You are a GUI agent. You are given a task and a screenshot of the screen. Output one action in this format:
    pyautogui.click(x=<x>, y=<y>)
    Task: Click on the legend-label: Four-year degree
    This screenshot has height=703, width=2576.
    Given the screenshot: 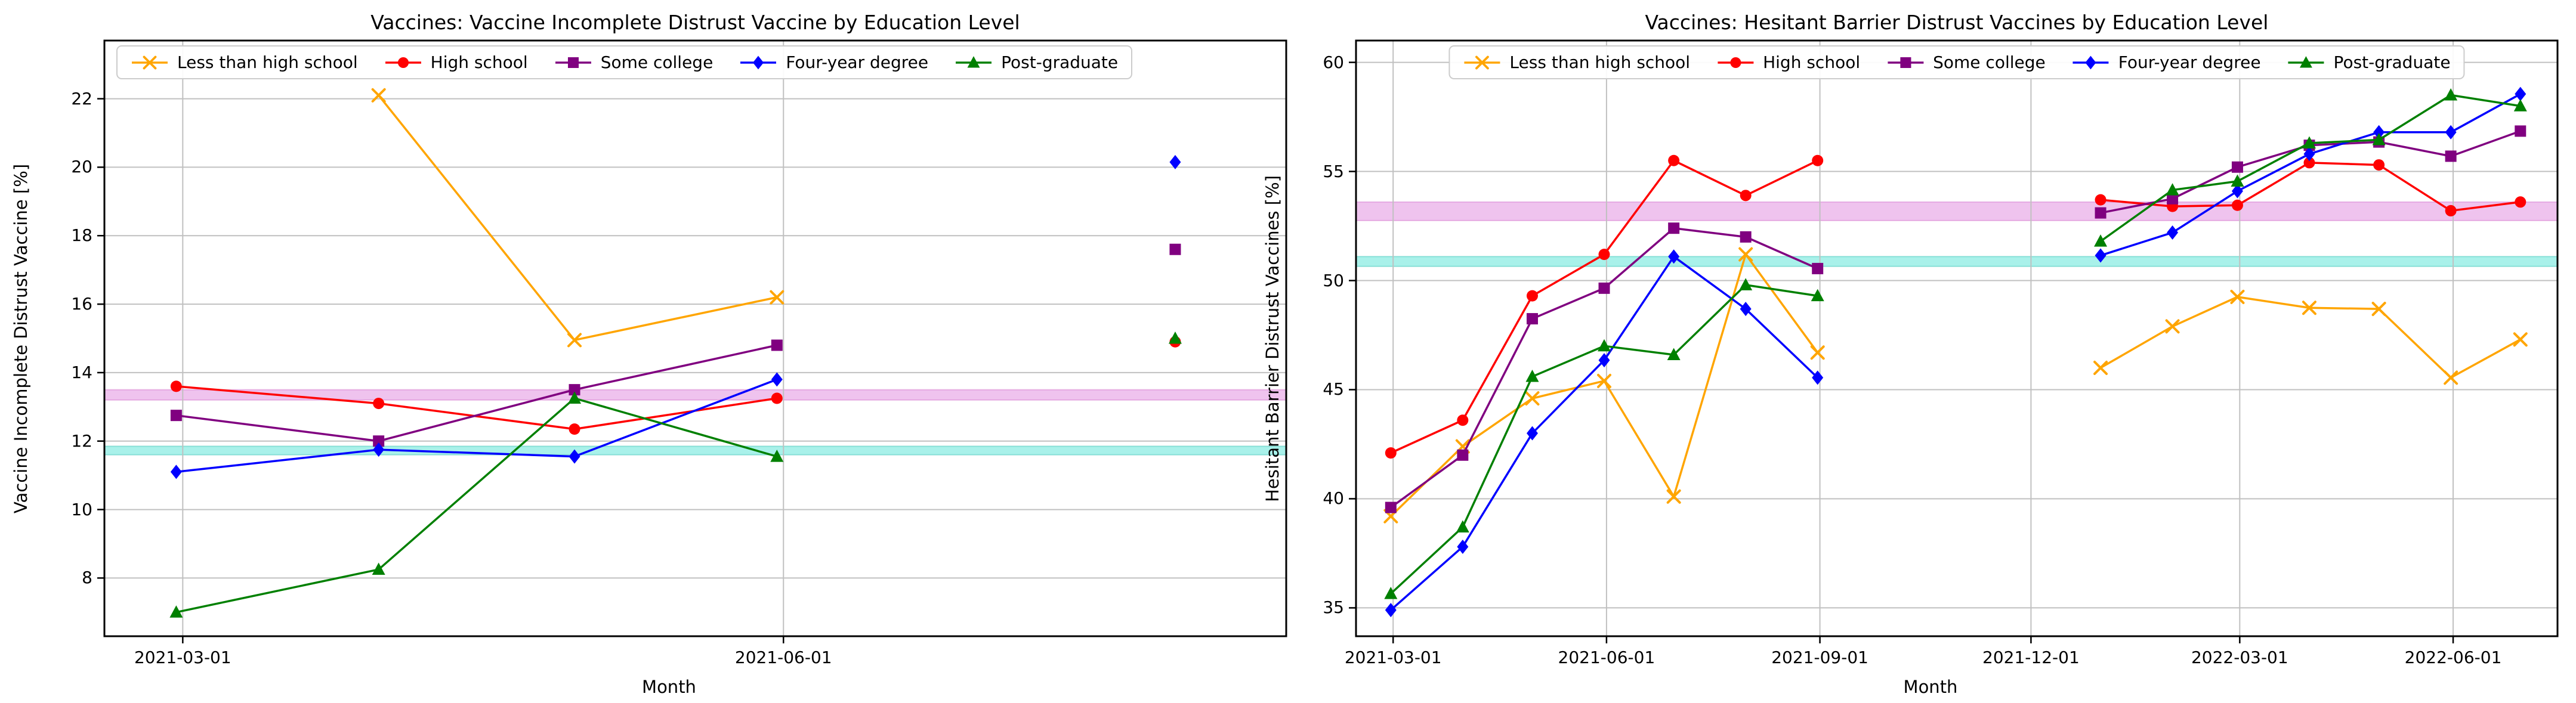 What is the action you would take?
    pyautogui.click(x=858, y=62)
    